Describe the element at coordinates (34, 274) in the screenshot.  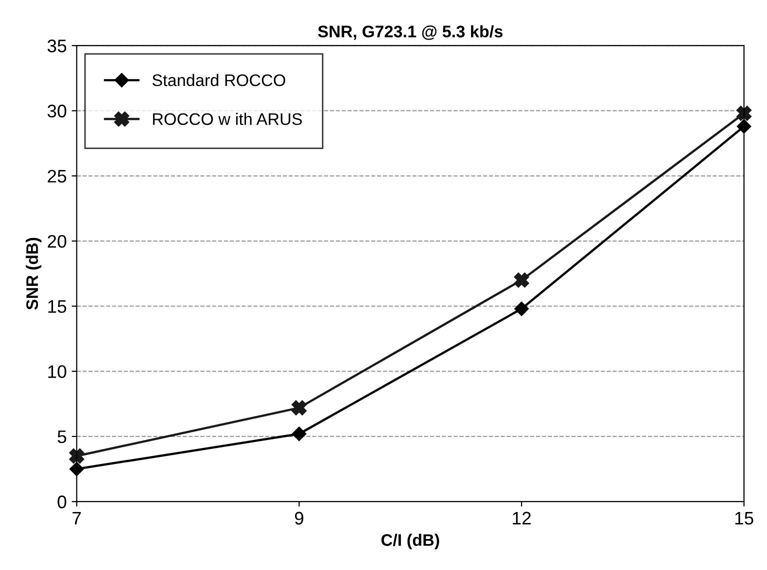
I see `y-axis-title: SNR (dB)` at that location.